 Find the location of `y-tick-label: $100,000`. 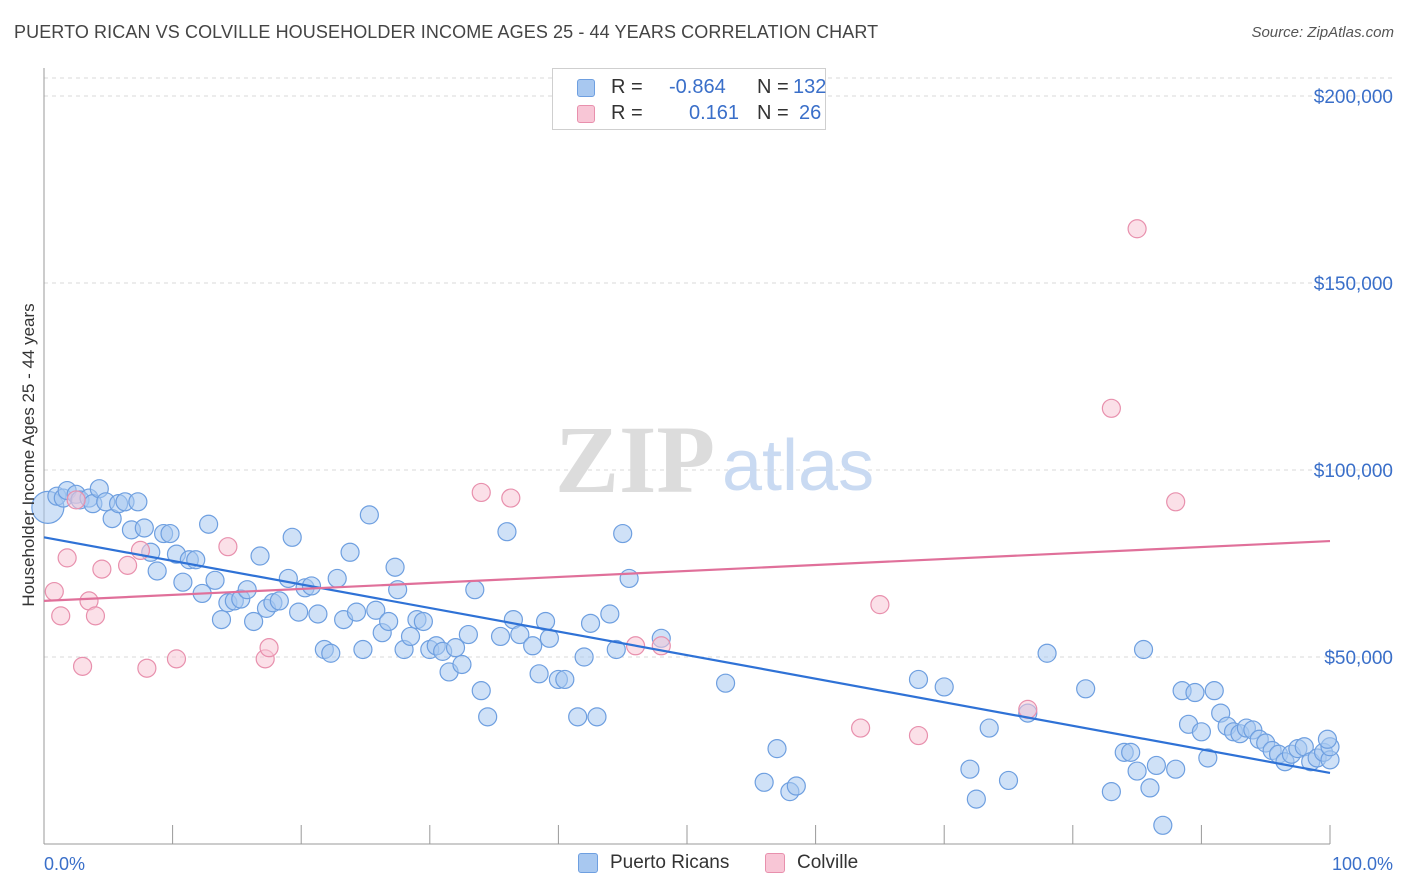

y-tick-label: $100,000 is located at coordinates (1353, 471).